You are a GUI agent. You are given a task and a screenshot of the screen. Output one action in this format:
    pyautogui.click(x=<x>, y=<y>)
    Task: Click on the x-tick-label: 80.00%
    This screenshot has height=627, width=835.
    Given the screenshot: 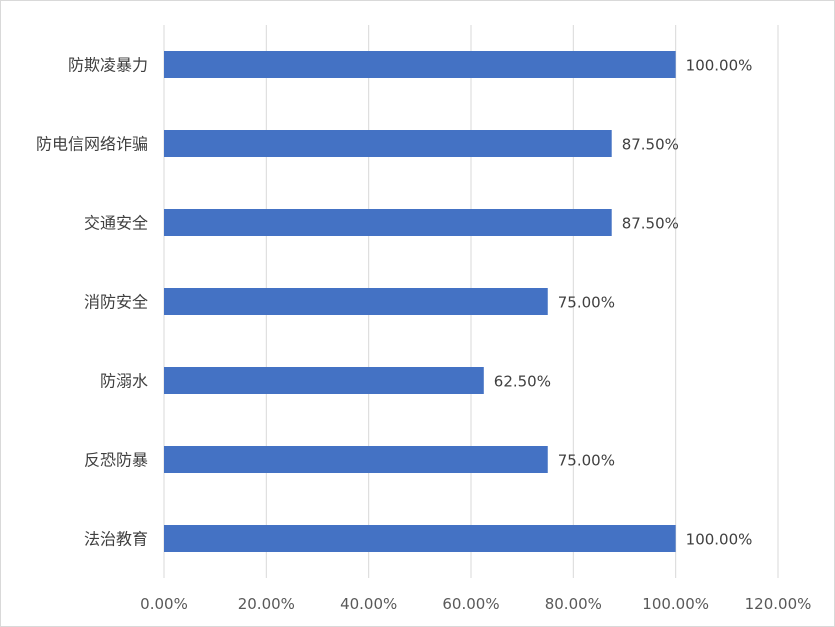 What is the action you would take?
    pyautogui.click(x=573, y=604)
    